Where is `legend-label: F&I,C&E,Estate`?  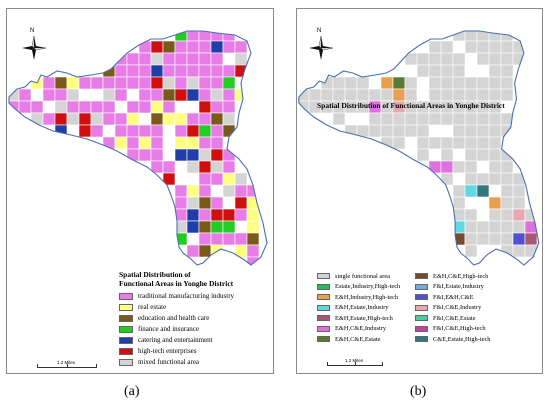
legend-label: F&I,C&E,Estate is located at coordinates (454, 318).